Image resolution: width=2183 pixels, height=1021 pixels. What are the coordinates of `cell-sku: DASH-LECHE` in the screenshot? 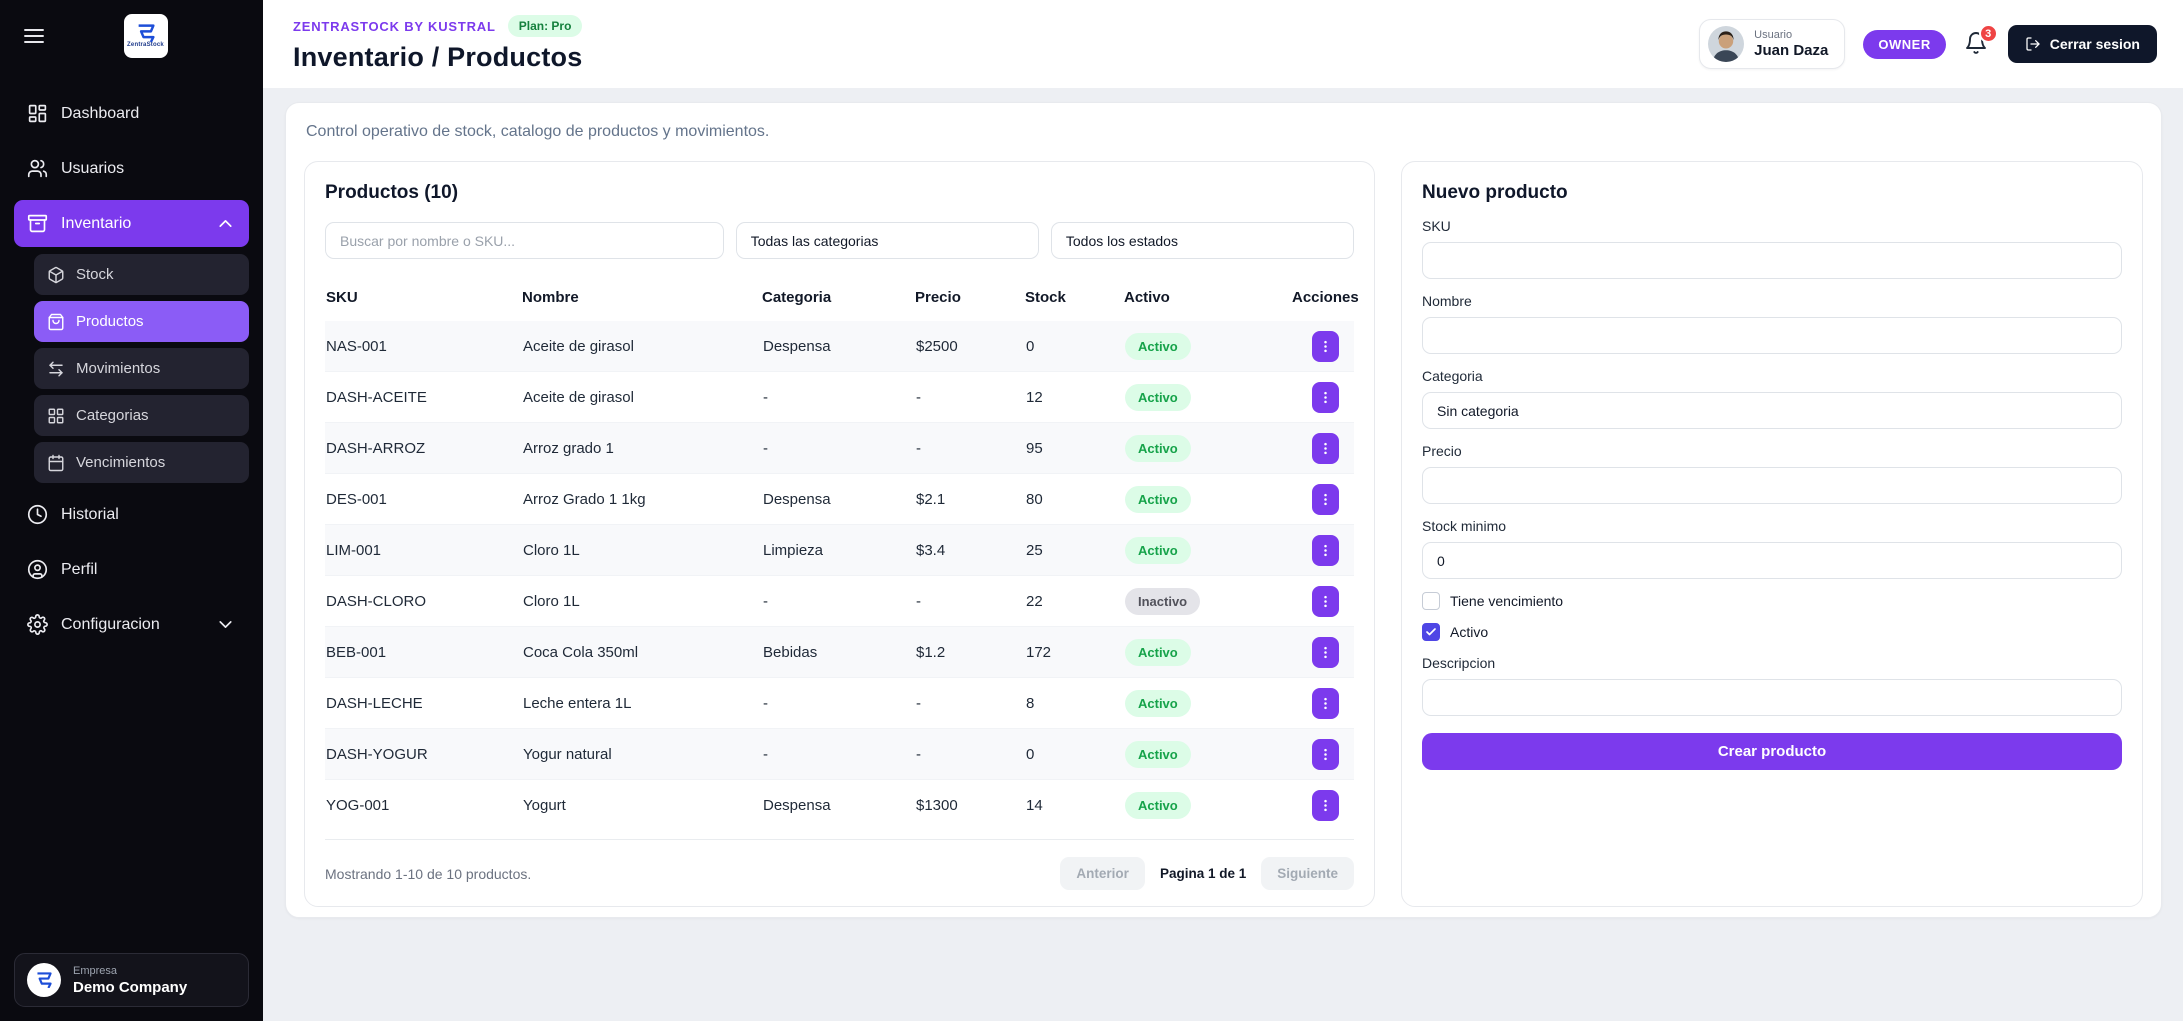 It's located at (374, 703).